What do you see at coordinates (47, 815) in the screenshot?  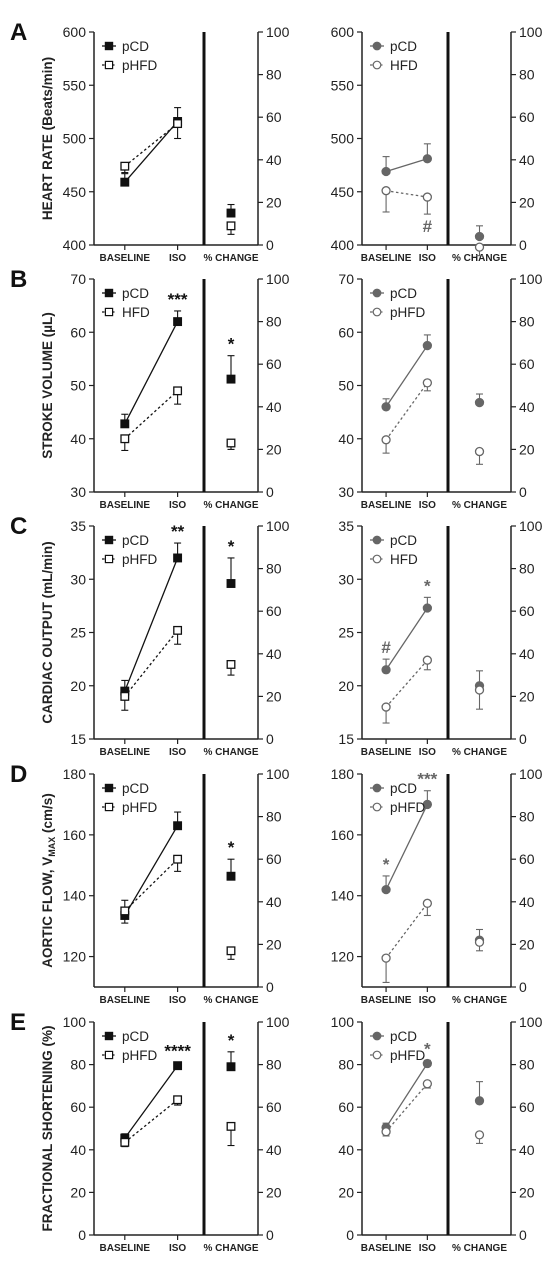 I see `y-axis-label-unit: (cm/s)` at bounding box center [47, 815].